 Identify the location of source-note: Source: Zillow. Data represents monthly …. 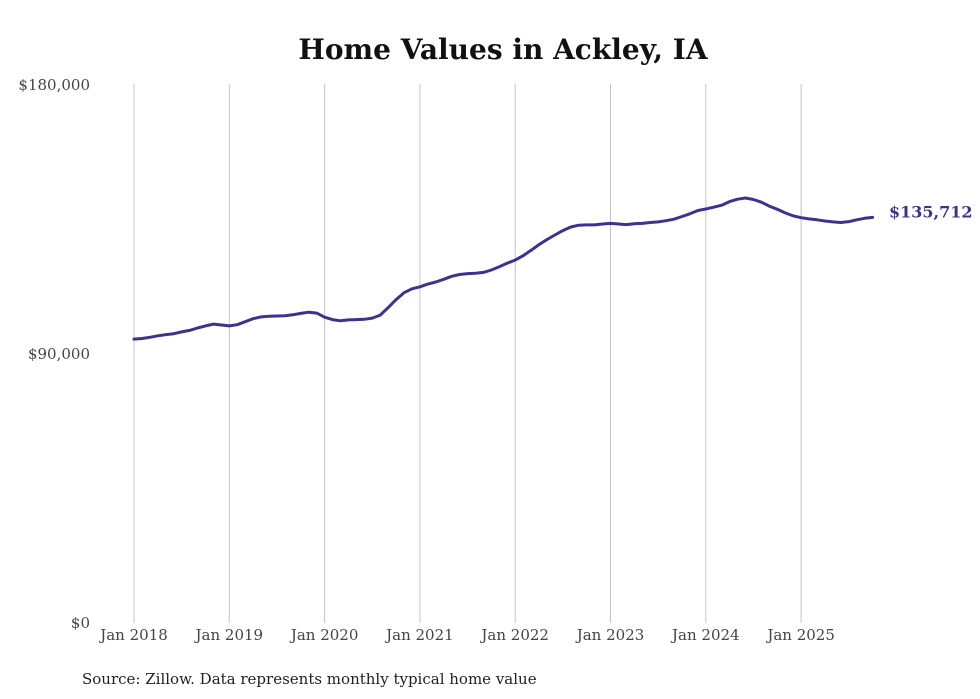
(309, 679).